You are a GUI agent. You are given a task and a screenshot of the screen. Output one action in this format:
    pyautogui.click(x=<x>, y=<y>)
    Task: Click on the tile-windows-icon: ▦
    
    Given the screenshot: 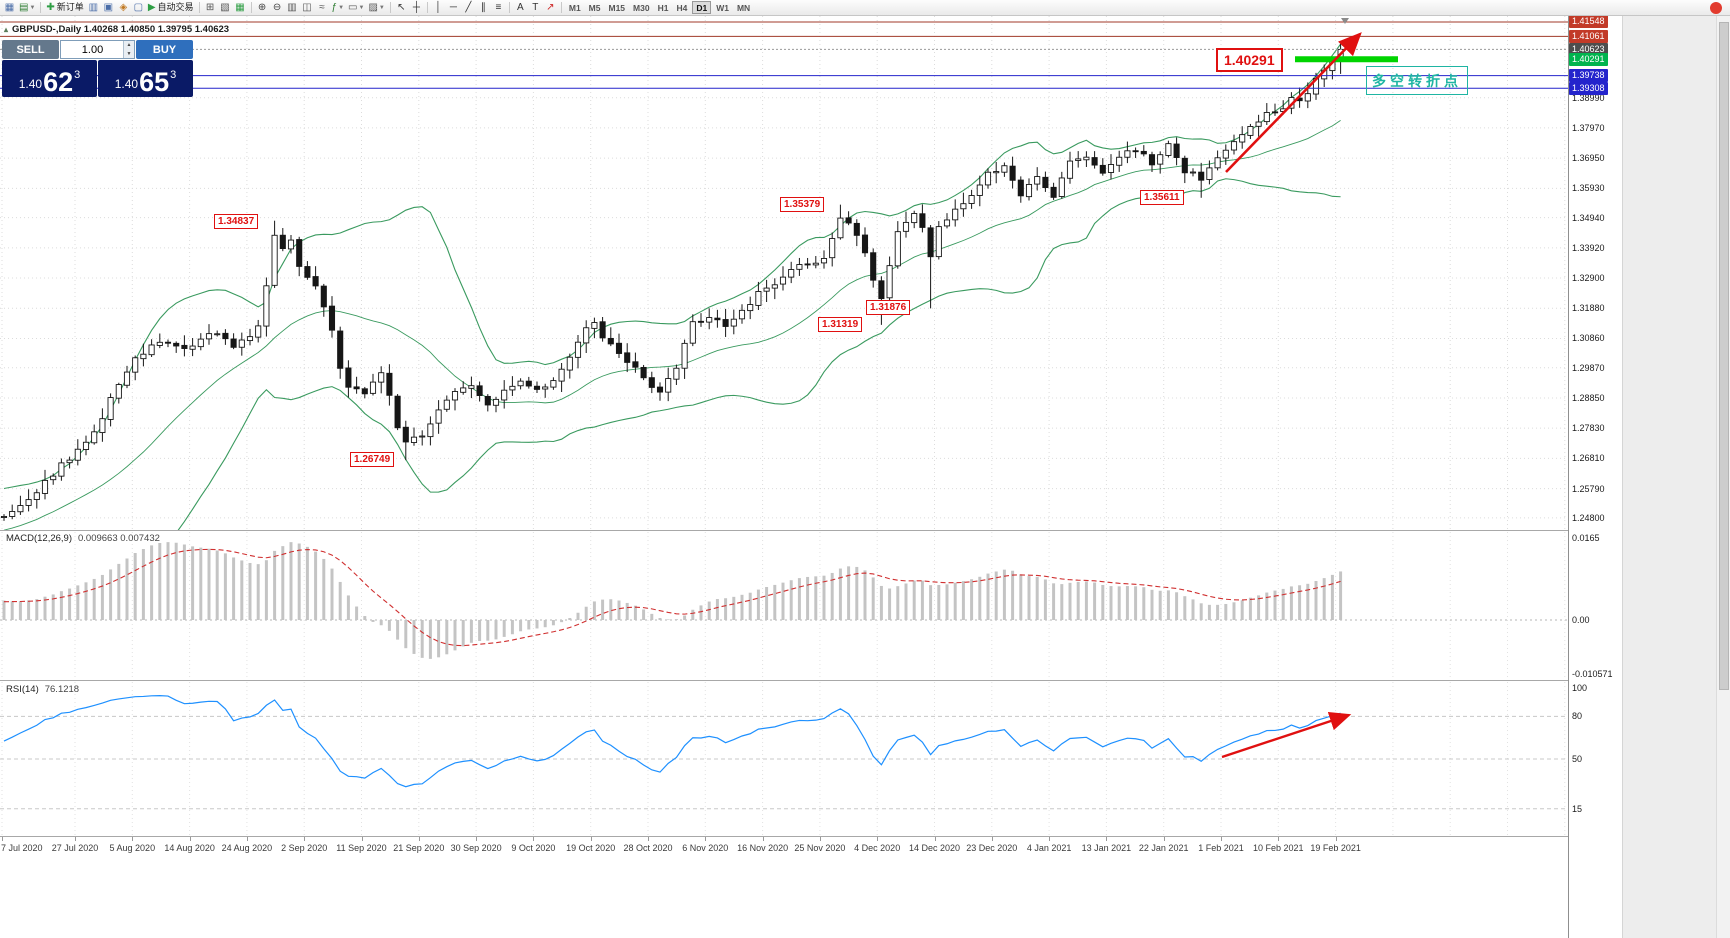 What is the action you would take?
    pyautogui.click(x=240, y=7)
    